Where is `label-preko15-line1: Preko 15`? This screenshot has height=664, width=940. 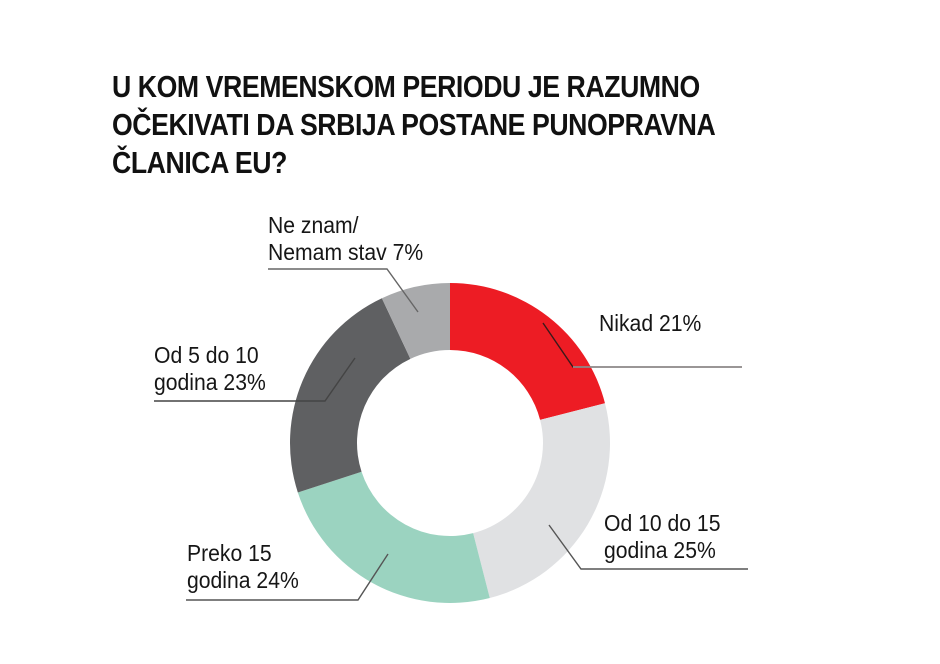
label-preko15-line1: Preko 15 is located at coordinates (229, 553).